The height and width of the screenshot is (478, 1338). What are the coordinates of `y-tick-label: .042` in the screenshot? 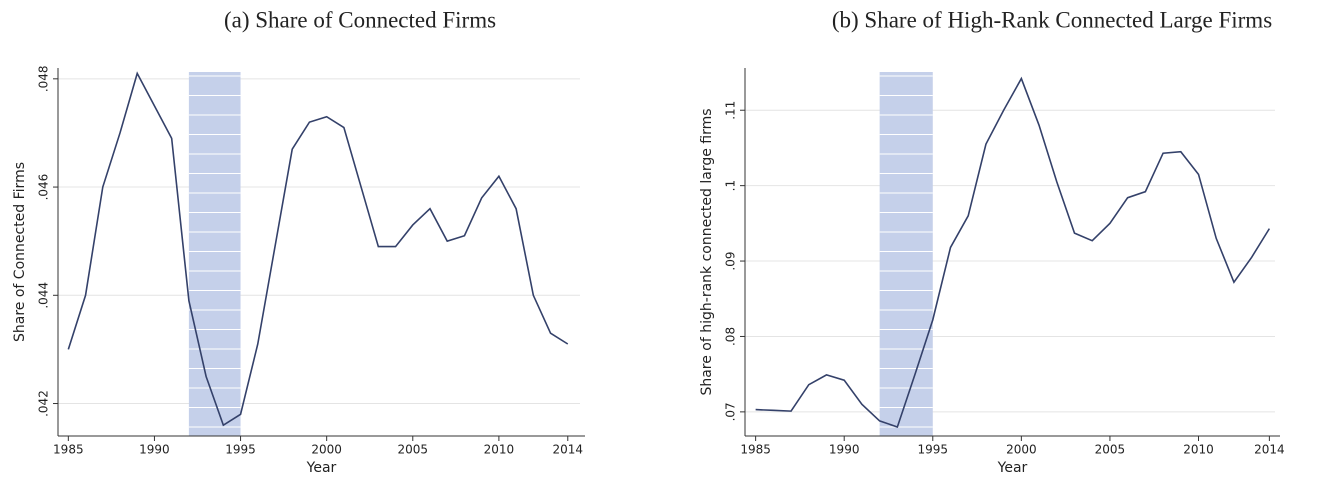 It's located at (44, 403).